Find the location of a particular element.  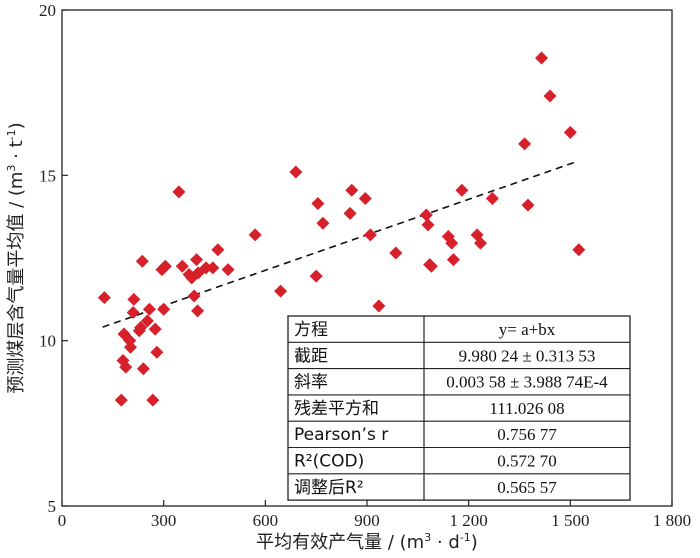

stats-row-value: 9.980 24 ± 0.313 53 is located at coordinates (527, 355).